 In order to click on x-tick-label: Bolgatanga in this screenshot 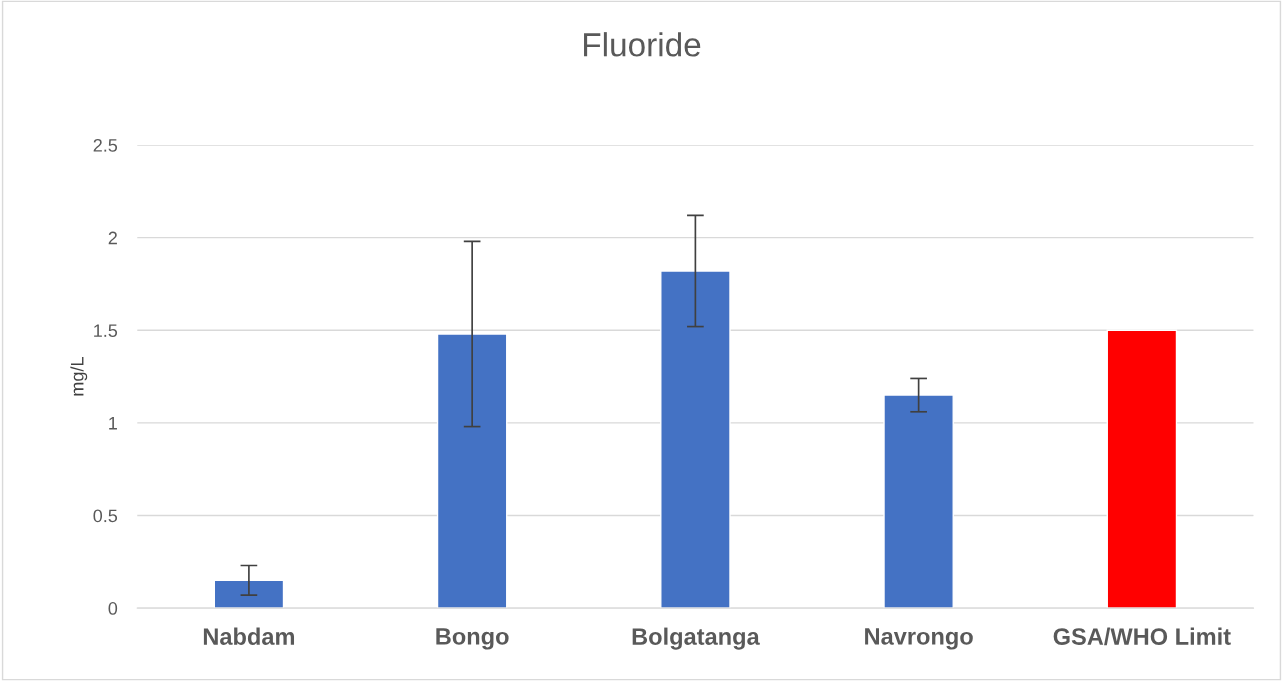, I will do `click(696, 638)`.